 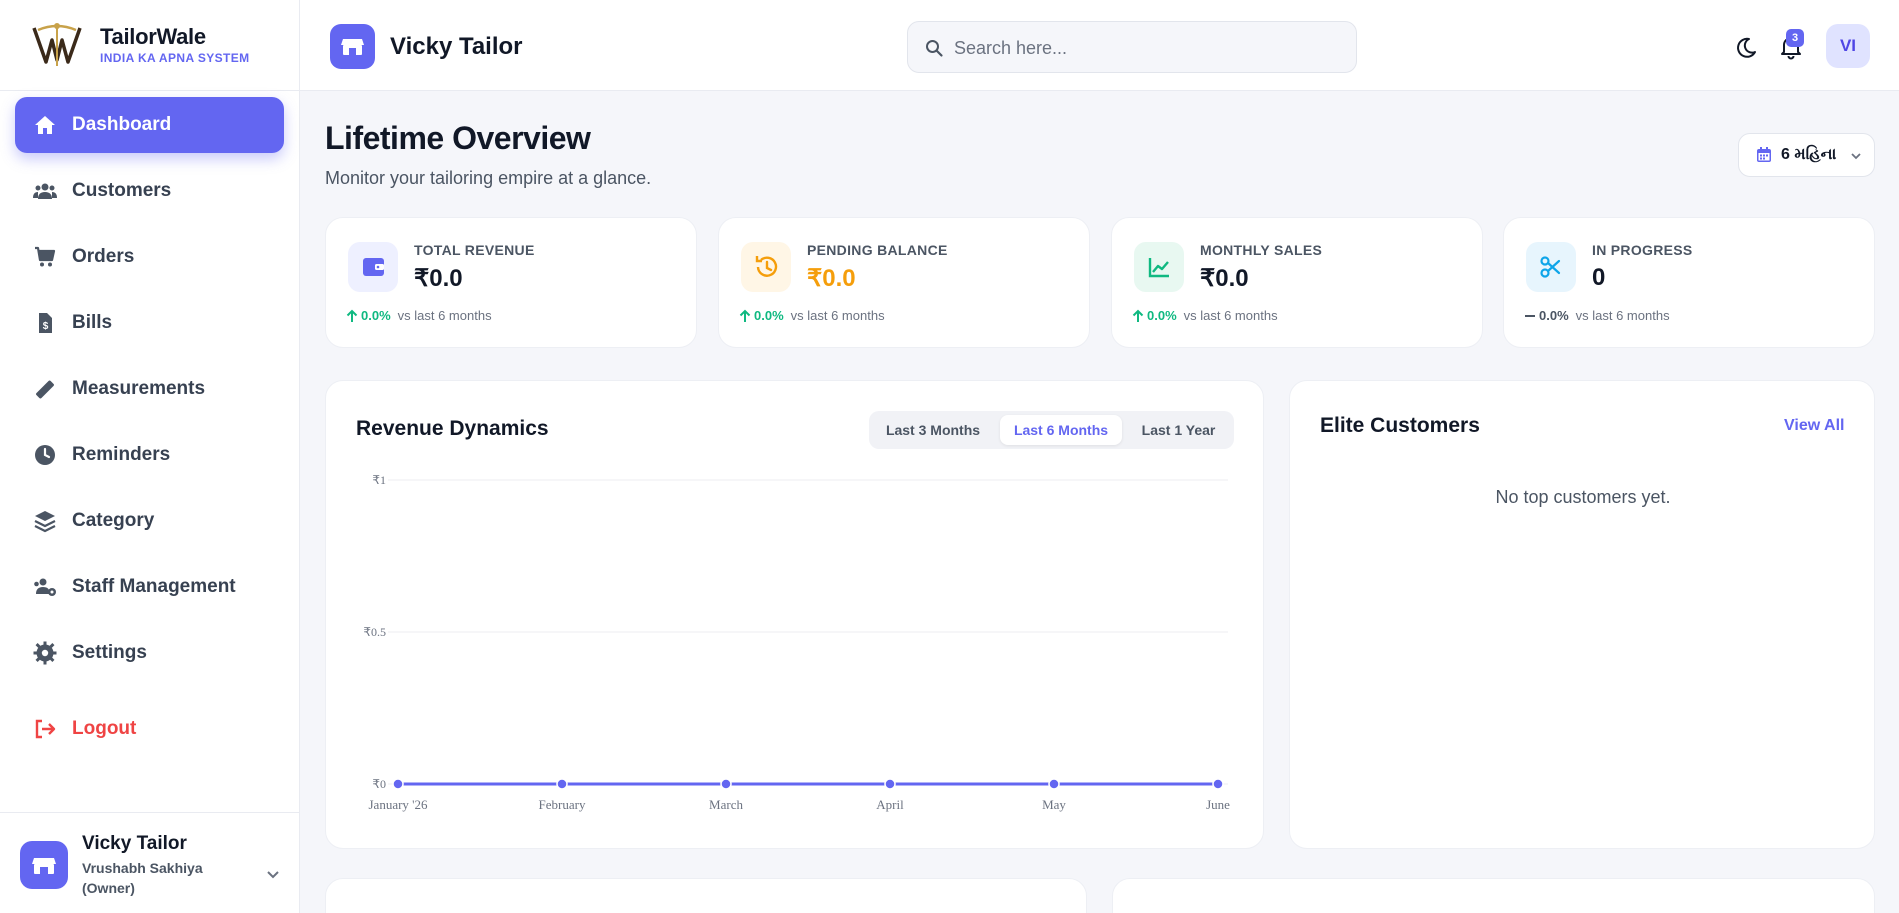 I want to click on bill-icon: $, so click(x=45, y=323).